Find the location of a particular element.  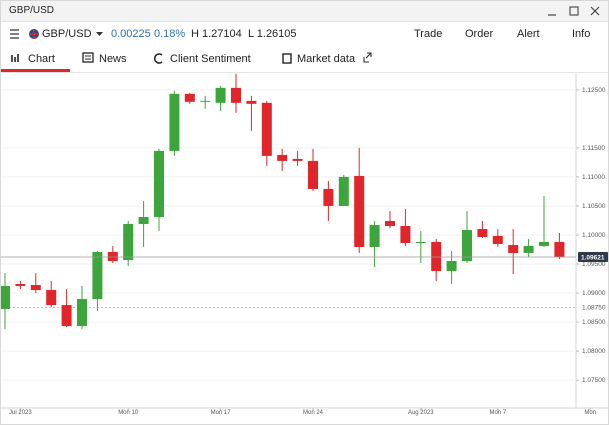

window-title: GBP/USD is located at coordinates (32, 10).